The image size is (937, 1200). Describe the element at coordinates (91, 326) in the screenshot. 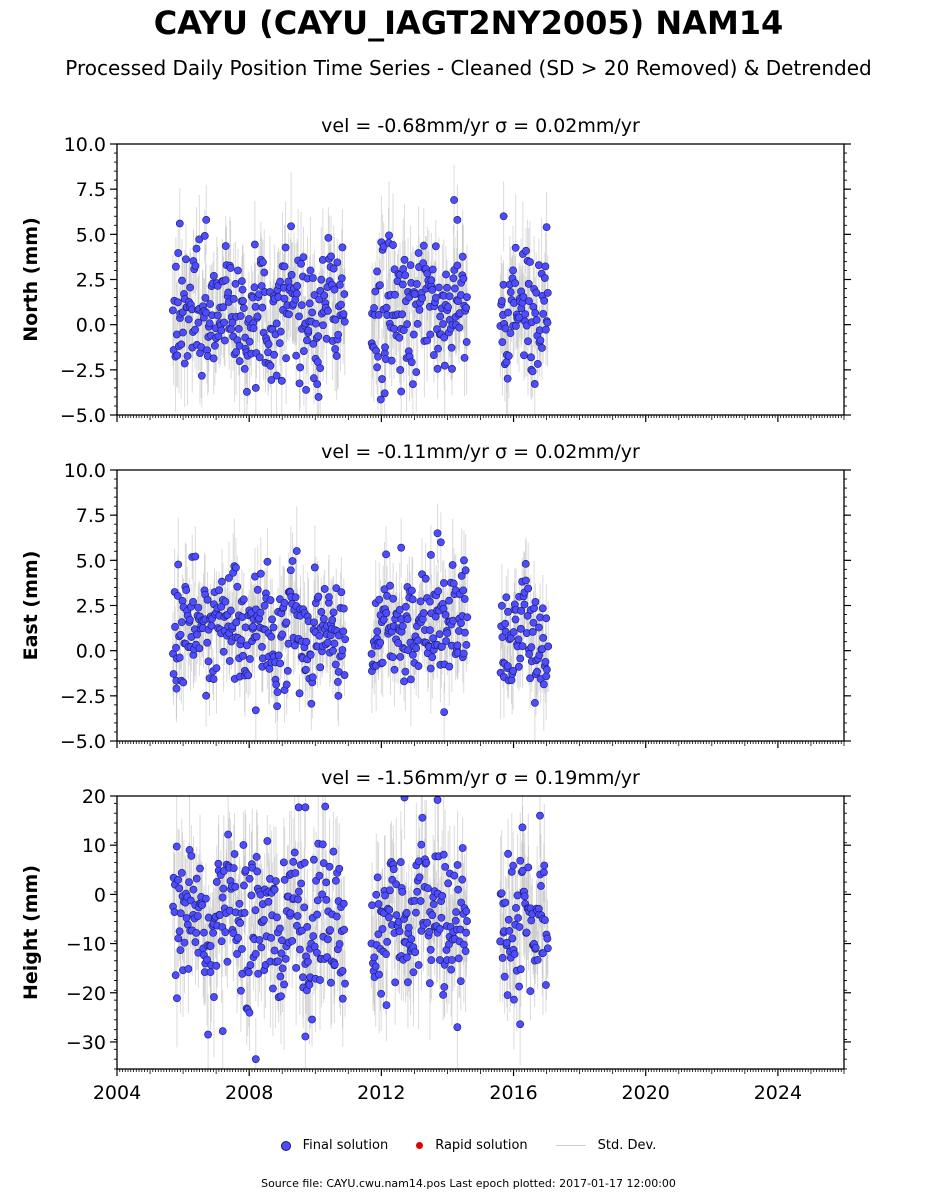

I see `y-tick-label: 0.0` at that location.